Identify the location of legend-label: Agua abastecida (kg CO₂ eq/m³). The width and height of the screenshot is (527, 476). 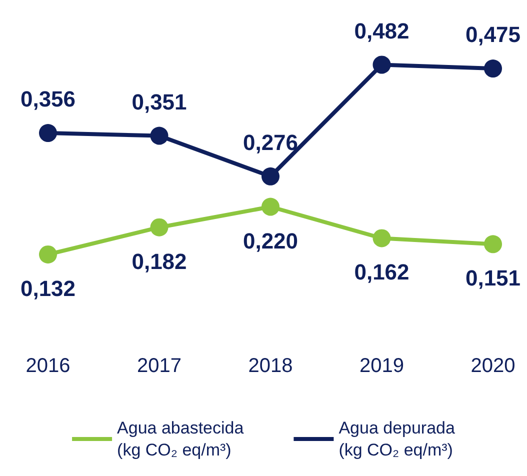
(180, 439).